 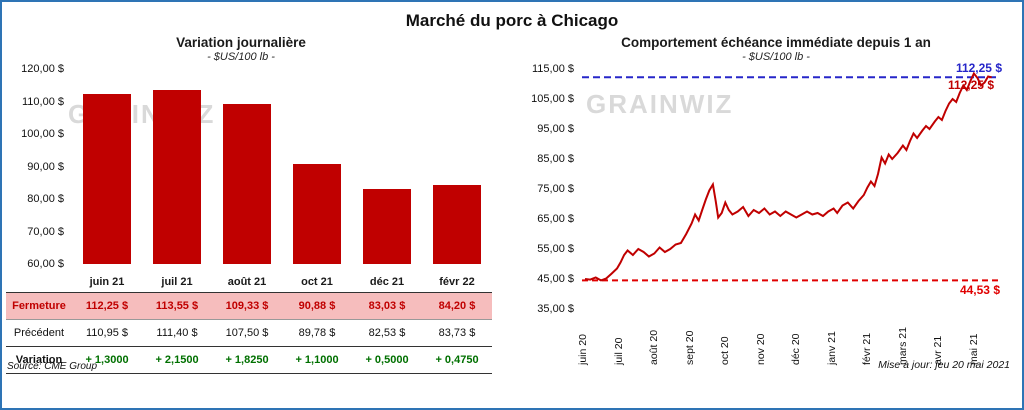 What do you see at coordinates (457, 224) in the screenshot?
I see `bar-févr 22` at bounding box center [457, 224].